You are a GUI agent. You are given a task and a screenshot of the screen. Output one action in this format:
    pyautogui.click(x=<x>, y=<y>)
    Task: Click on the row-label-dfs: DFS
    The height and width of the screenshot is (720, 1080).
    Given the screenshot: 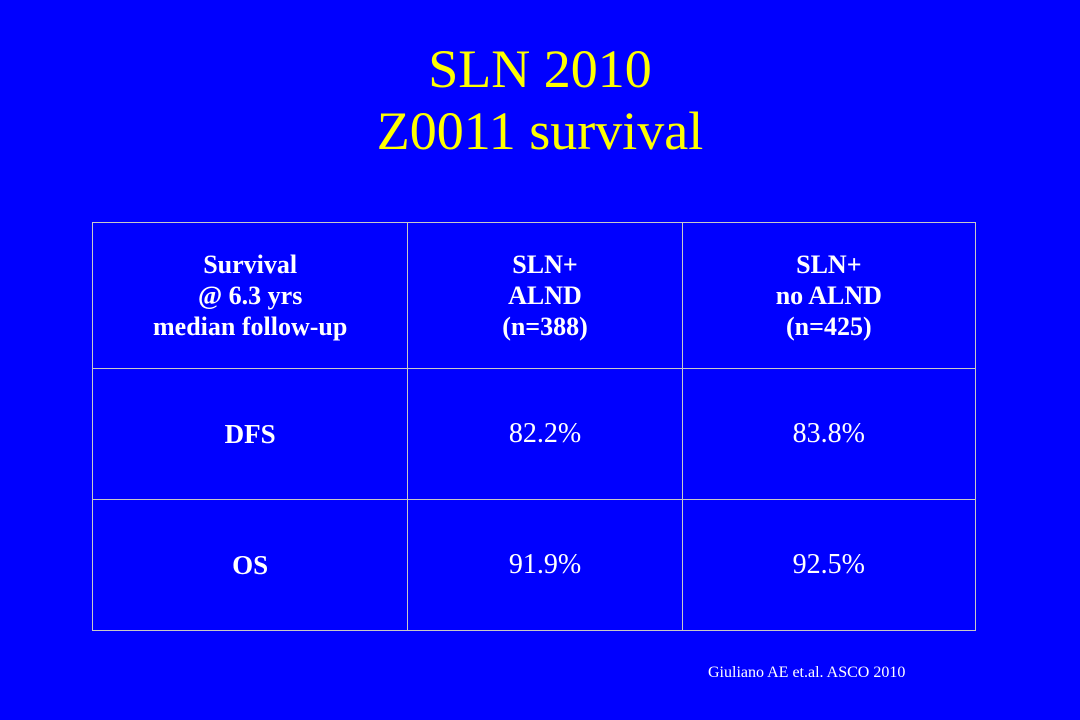 What is the action you would take?
    pyautogui.click(x=250, y=434)
    